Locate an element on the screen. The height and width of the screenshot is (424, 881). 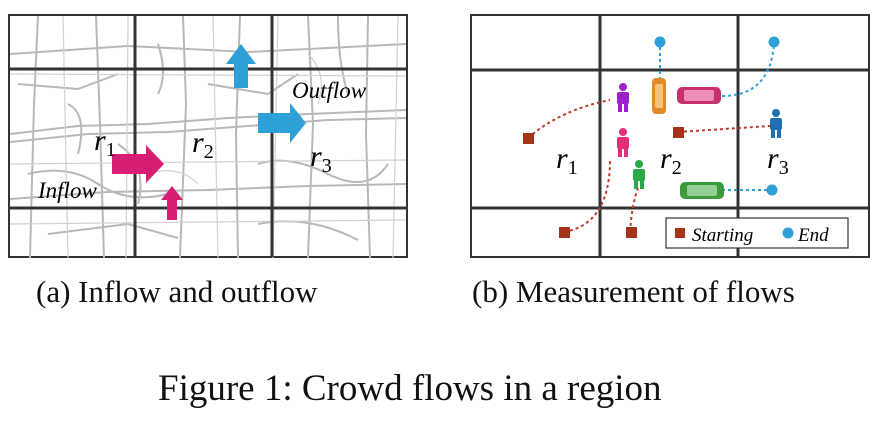
person-icon-purple is located at coordinates (623, 97).